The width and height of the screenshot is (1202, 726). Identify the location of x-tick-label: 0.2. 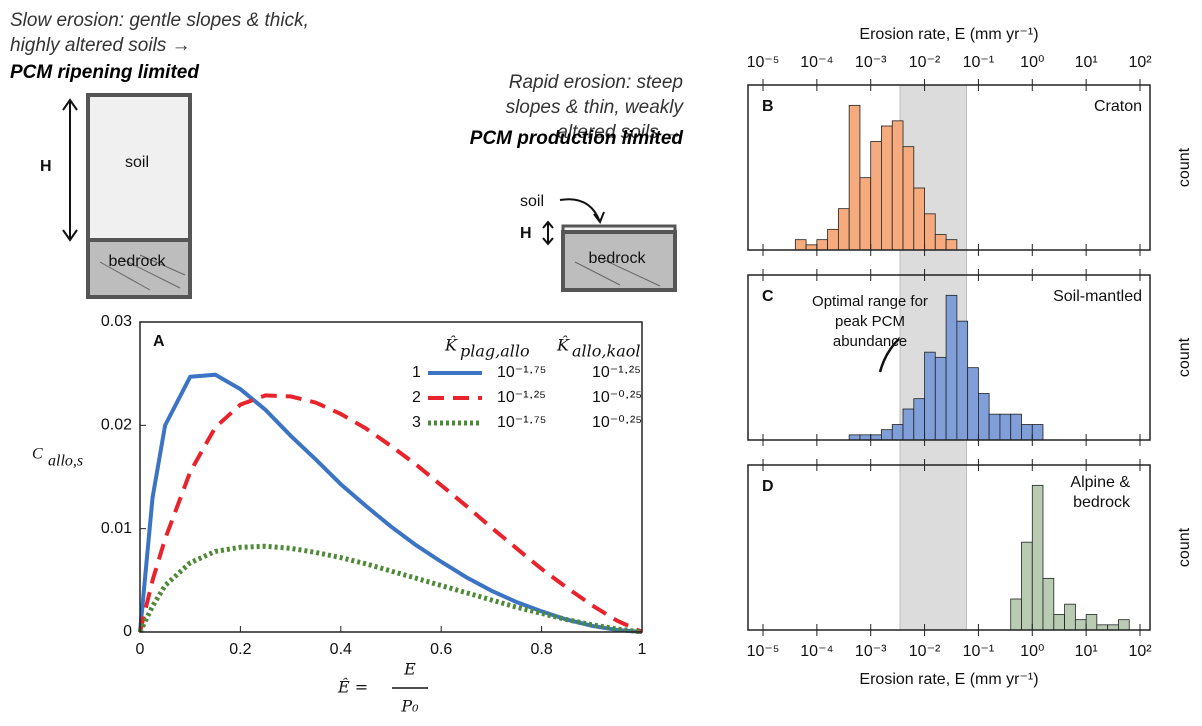
(240, 649).